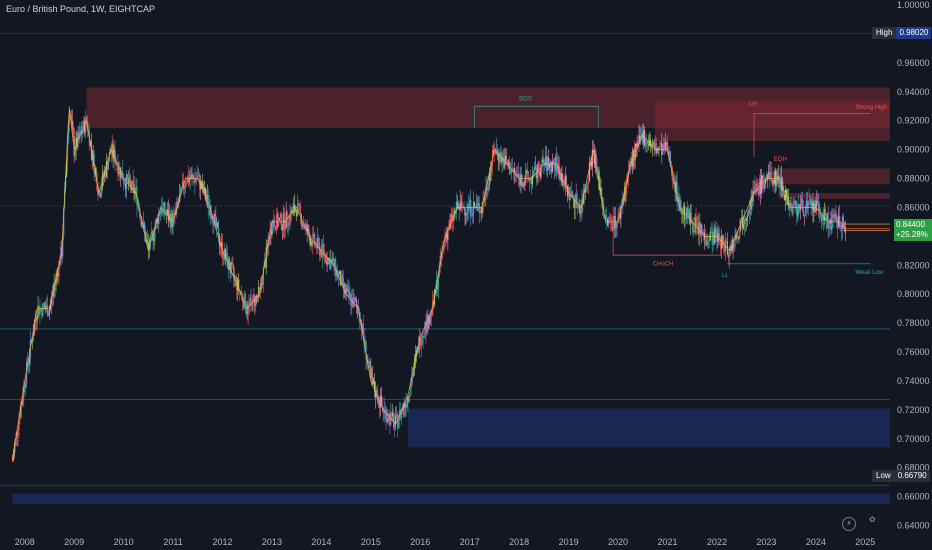 This screenshot has height=550, width=932. What do you see at coordinates (913, 63) in the screenshot?
I see `price-tick-label: 0.96000` at bounding box center [913, 63].